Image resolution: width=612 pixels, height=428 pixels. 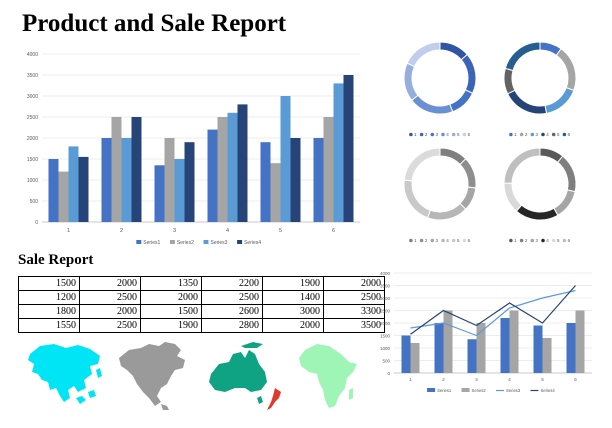 What do you see at coordinates (540, 195) in the screenshot?
I see `donut-chart-4: 1 2 3 4 5 6` at bounding box center [540, 195].